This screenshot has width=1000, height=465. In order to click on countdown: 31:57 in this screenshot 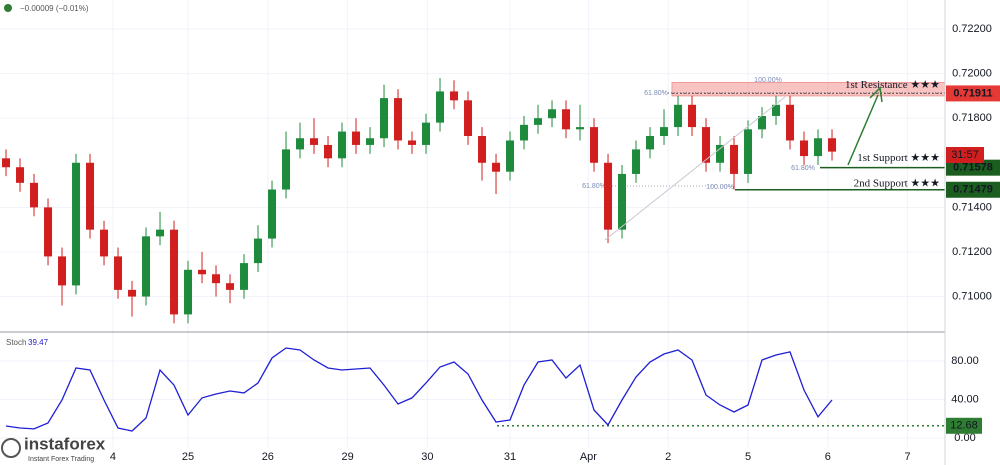, I will do `click(965, 155)`.